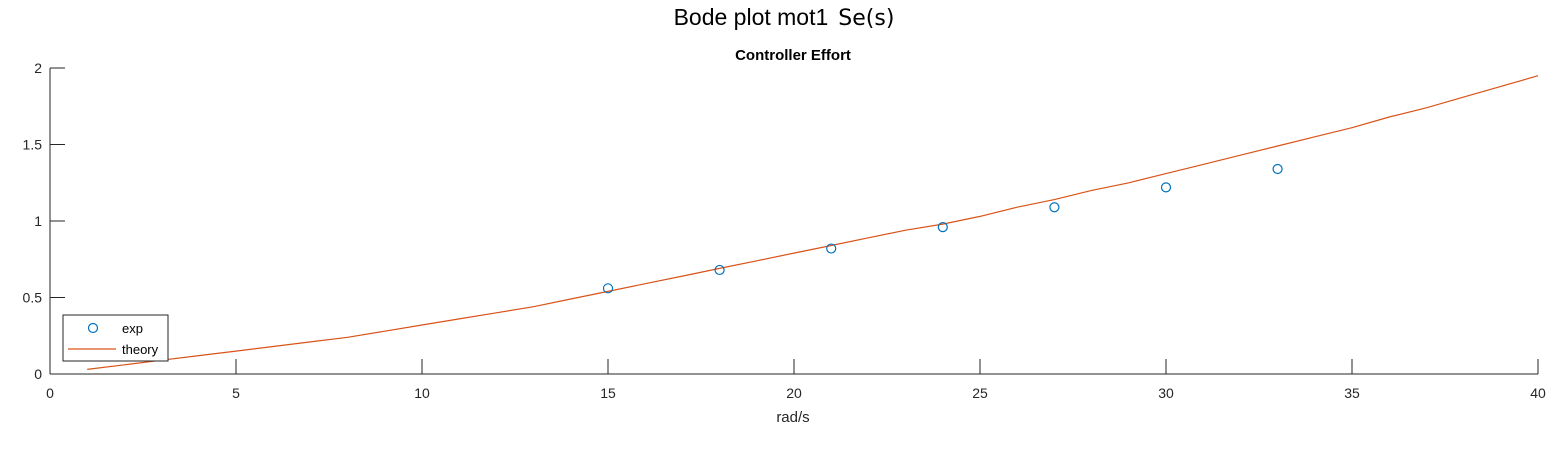  Describe the element at coordinates (33, 145) in the screenshot. I see `y-tick-label: 1.5` at that location.